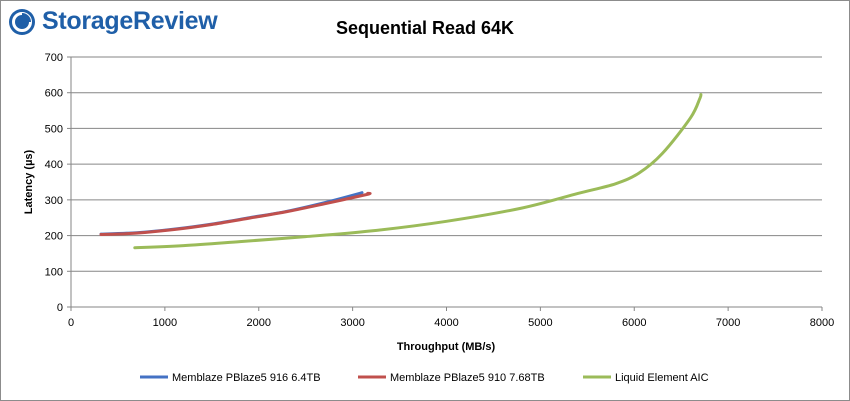 The height and width of the screenshot is (401, 850). I want to click on y-tick-label: 300, so click(54, 201).